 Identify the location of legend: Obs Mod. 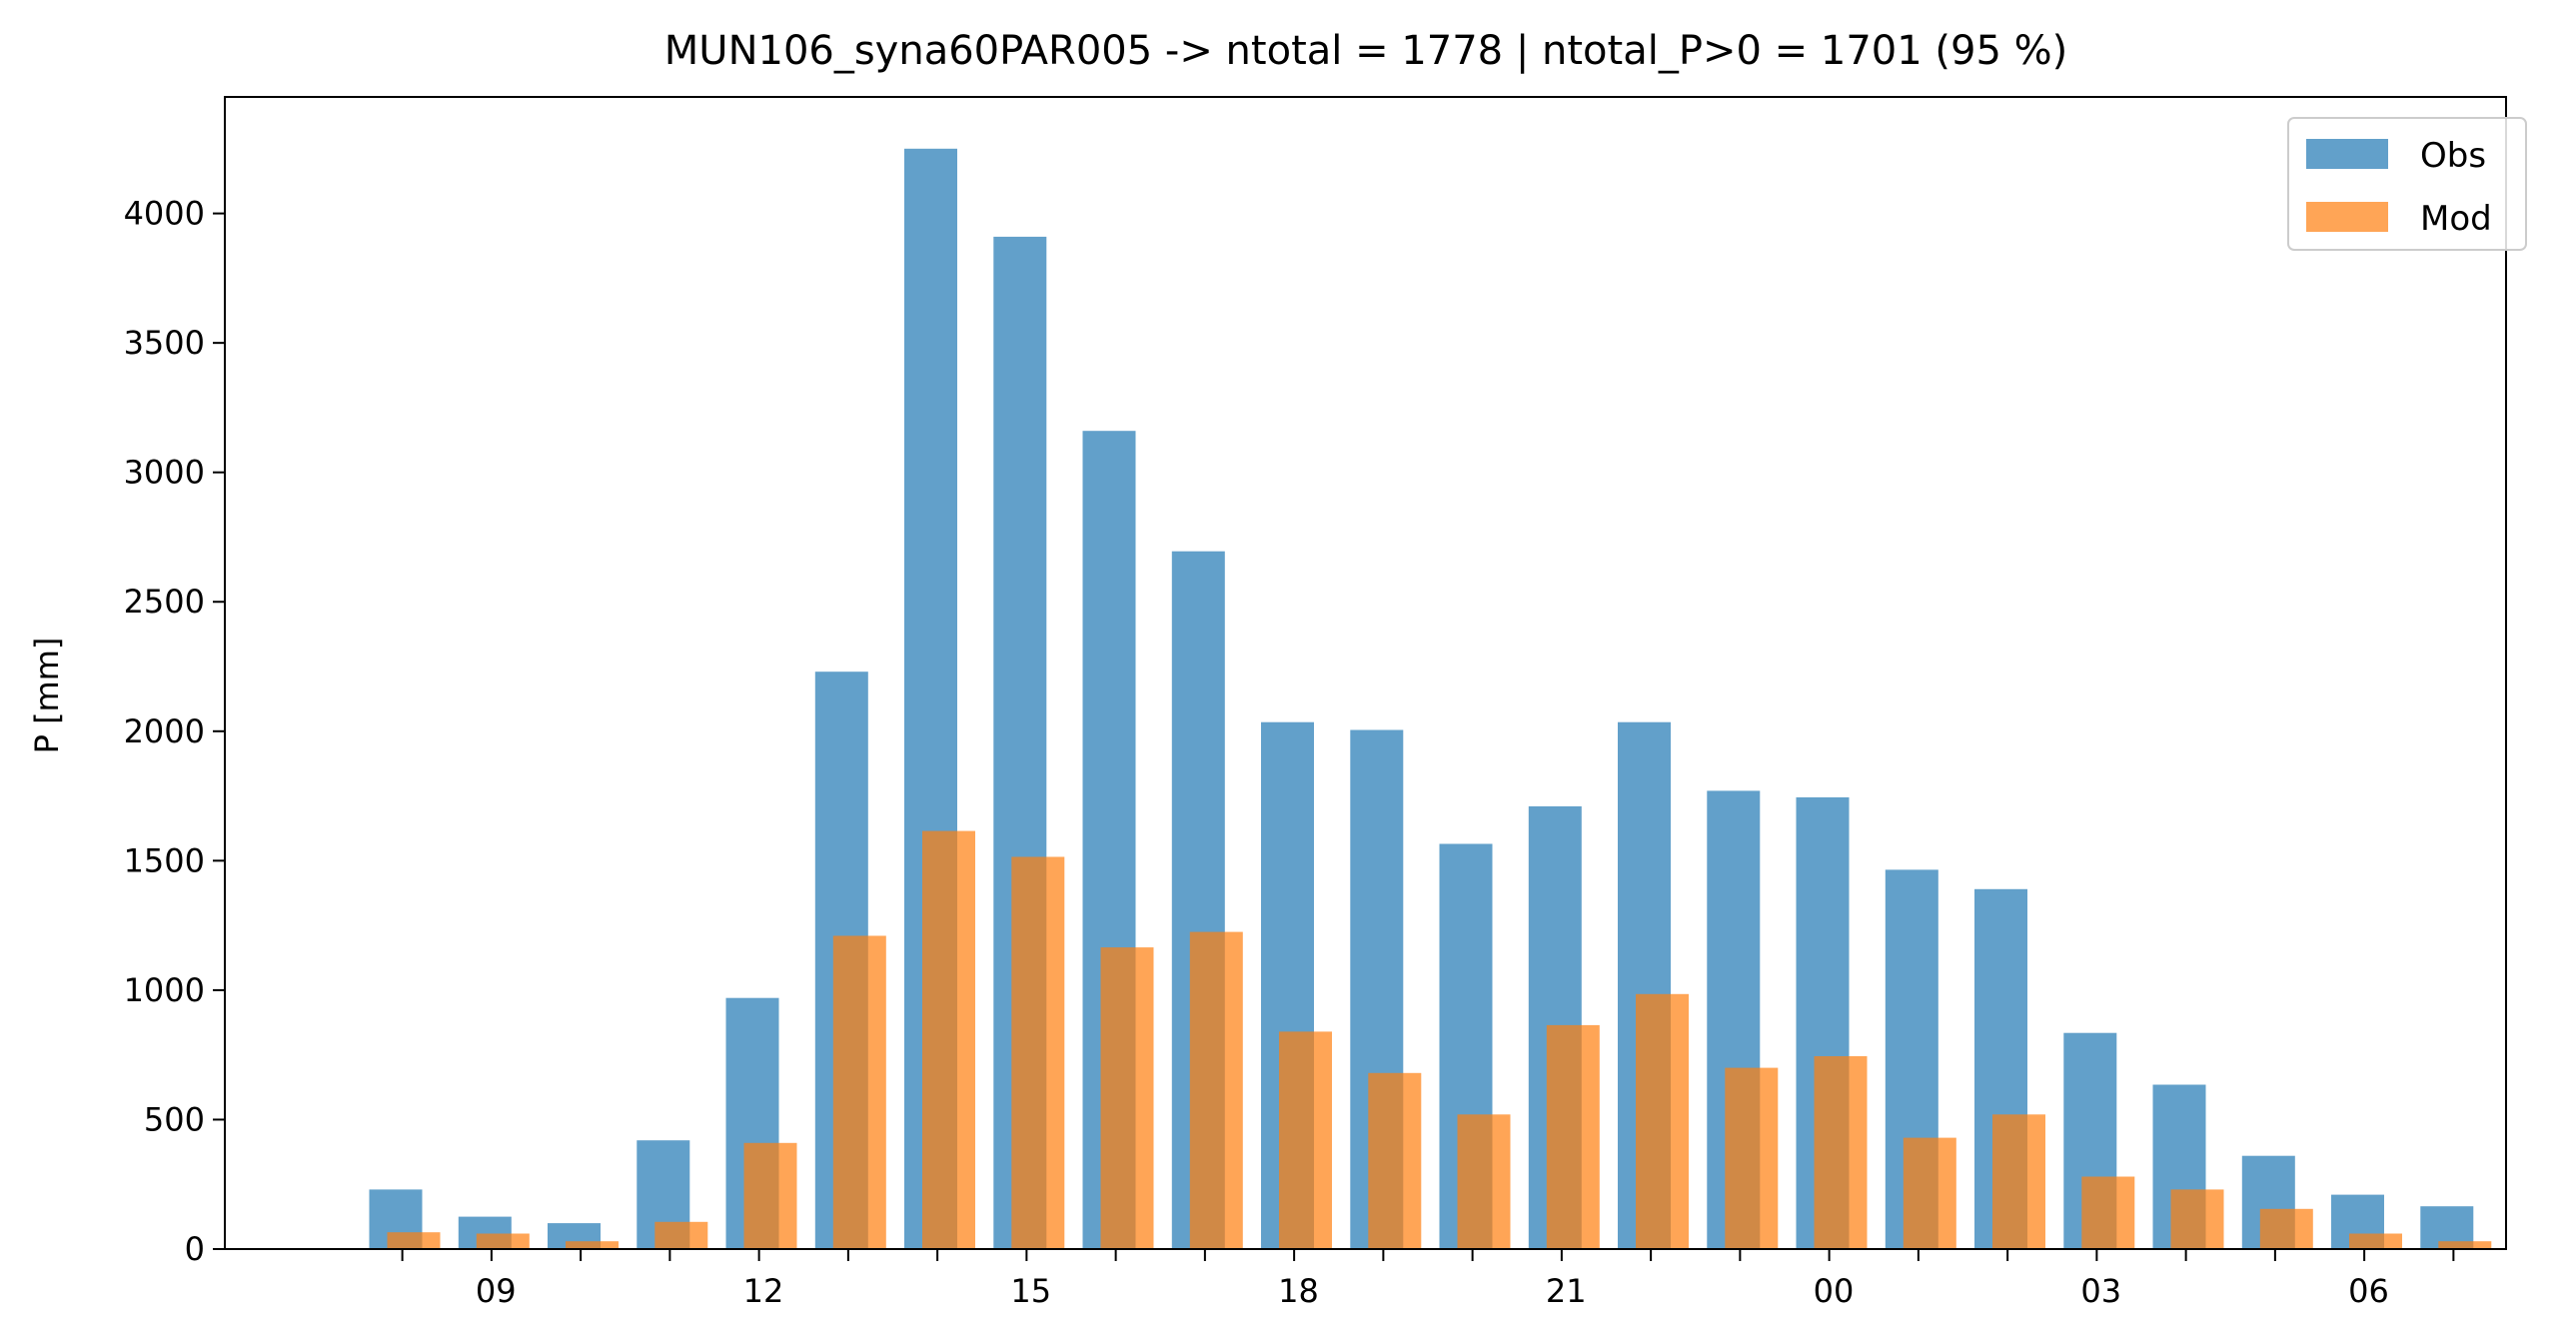
(2407, 184).